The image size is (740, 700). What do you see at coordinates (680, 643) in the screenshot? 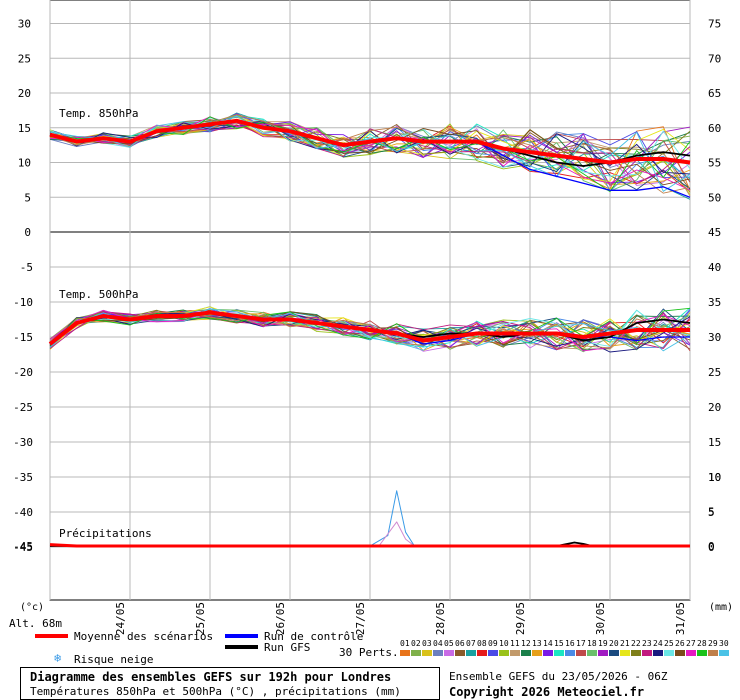
I see `member-number: 26` at bounding box center [680, 643].